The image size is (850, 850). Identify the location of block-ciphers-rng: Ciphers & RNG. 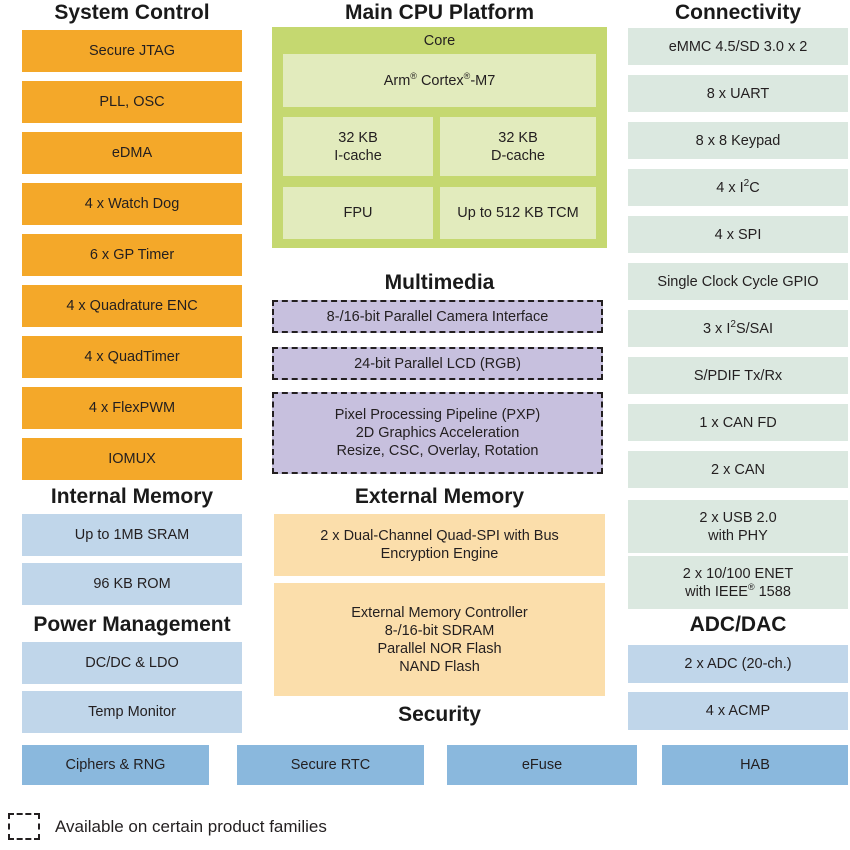
(115, 765).